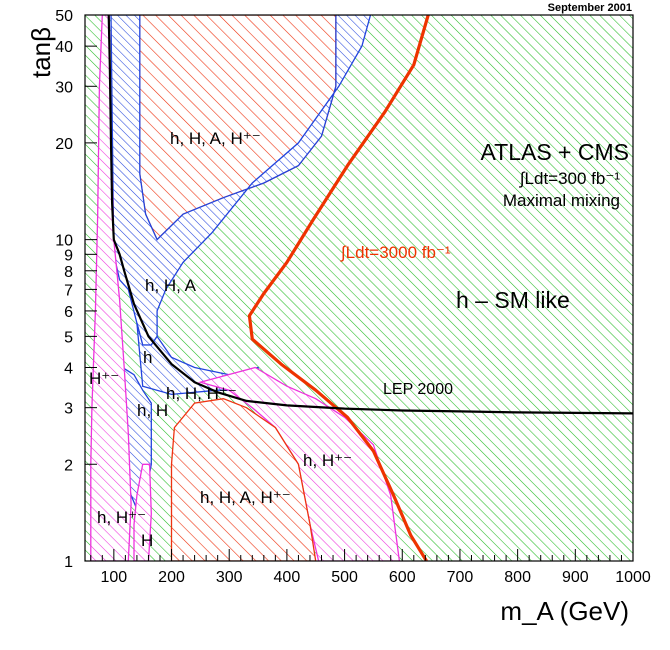 The width and height of the screenshot is (670, 650). Describe the element at coordinates (418, 389) in the screenshot. I see `lep-2000-label: LEP 2000` at that location.